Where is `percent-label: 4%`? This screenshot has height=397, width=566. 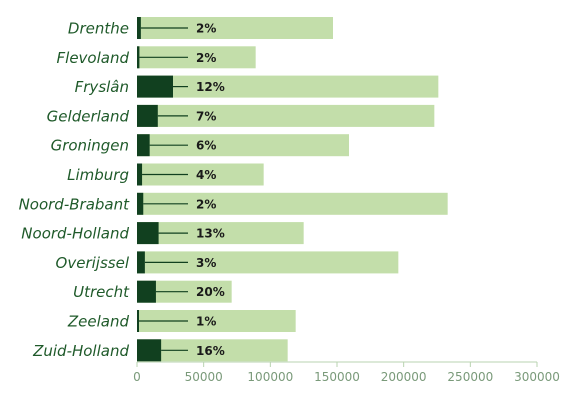
percent-label: 4% is located at coordinates (206, 175).